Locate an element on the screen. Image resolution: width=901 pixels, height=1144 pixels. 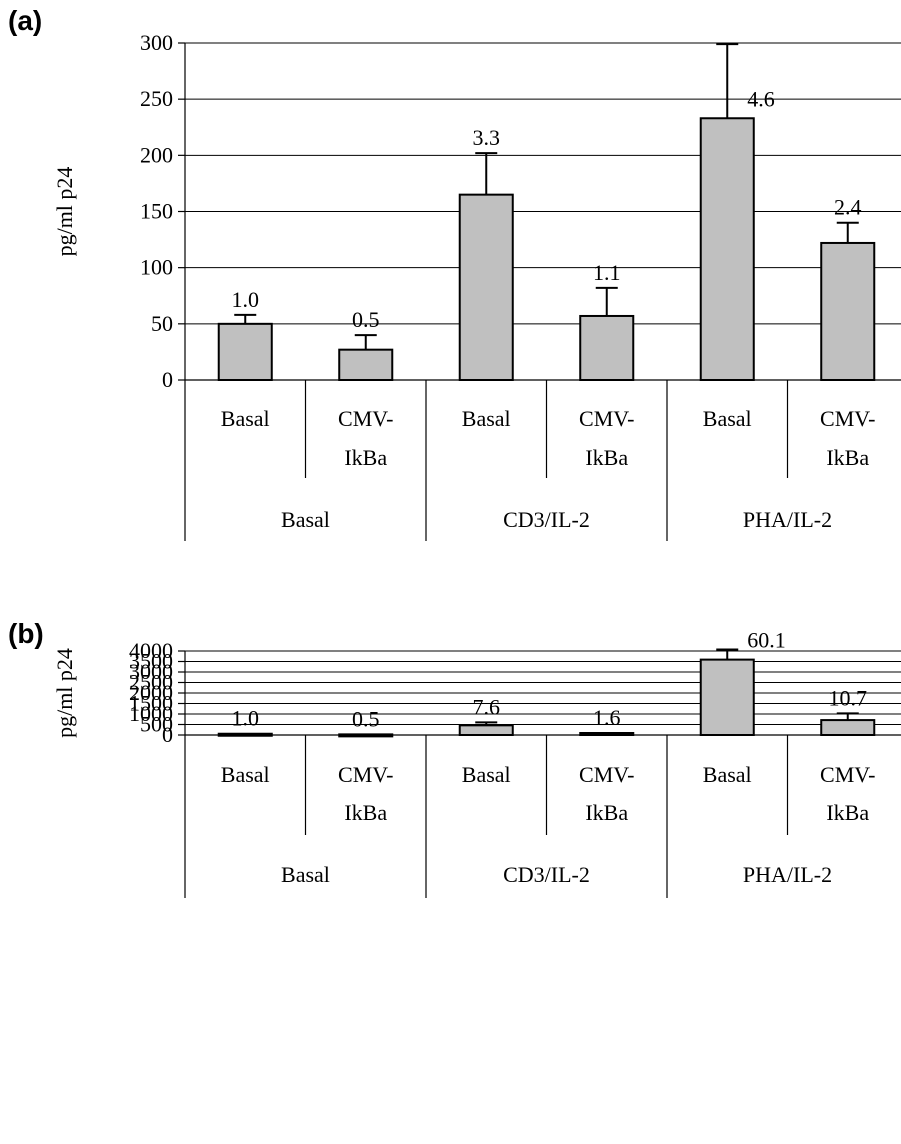
y-tick-label: 1000 is located at coordinates (151, 713).